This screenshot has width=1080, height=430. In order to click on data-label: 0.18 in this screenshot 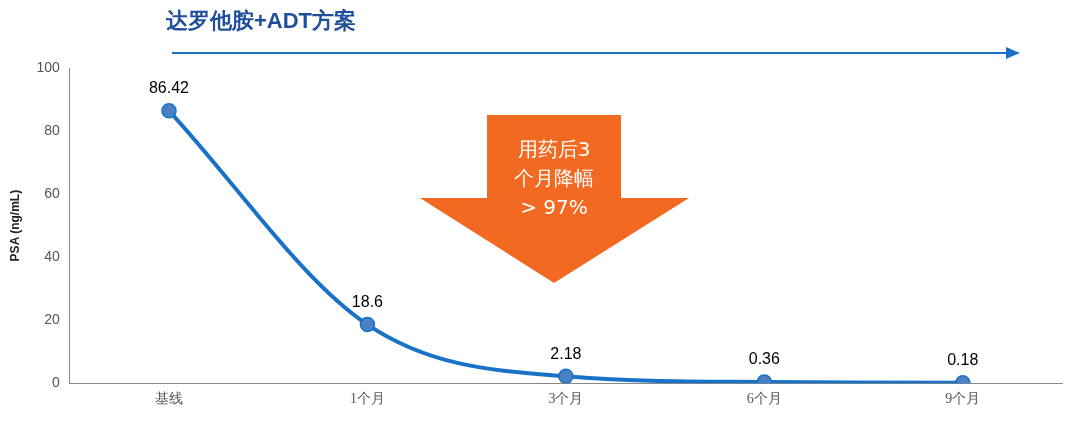, I will do `click(963, 360)`.